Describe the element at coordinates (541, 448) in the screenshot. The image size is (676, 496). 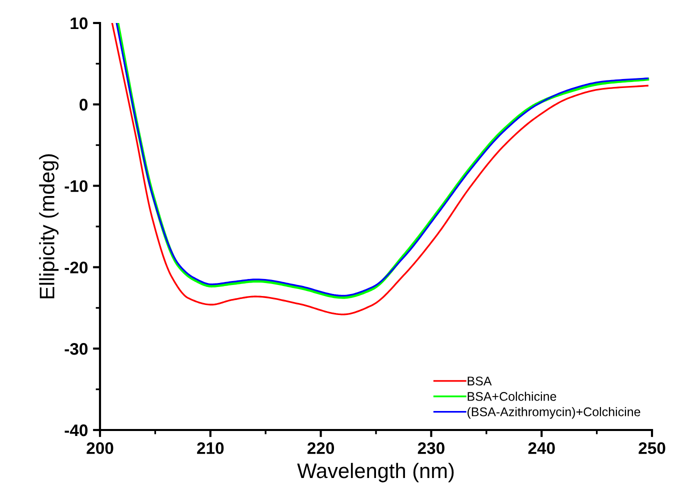
I see `x-tick-label: 240` at that location.